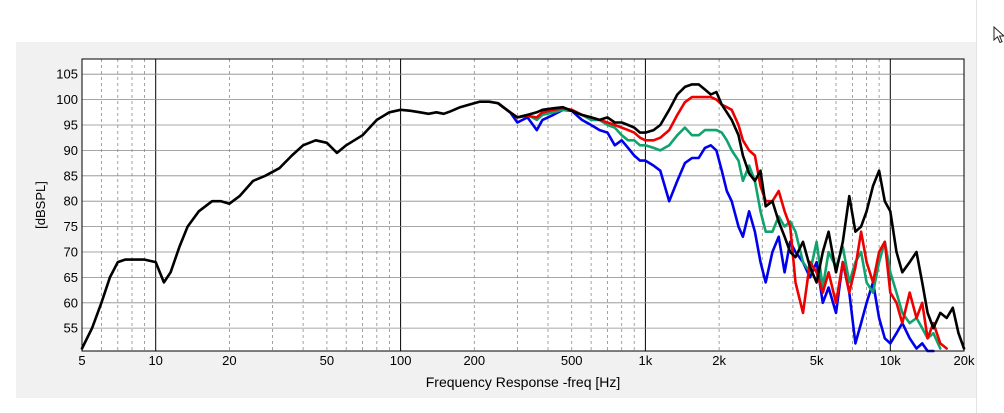 The image size is (1004, 413). Describe the element at coordinates (71, 125) in the screenshot. I see `y-tick-label: 95` at that location.